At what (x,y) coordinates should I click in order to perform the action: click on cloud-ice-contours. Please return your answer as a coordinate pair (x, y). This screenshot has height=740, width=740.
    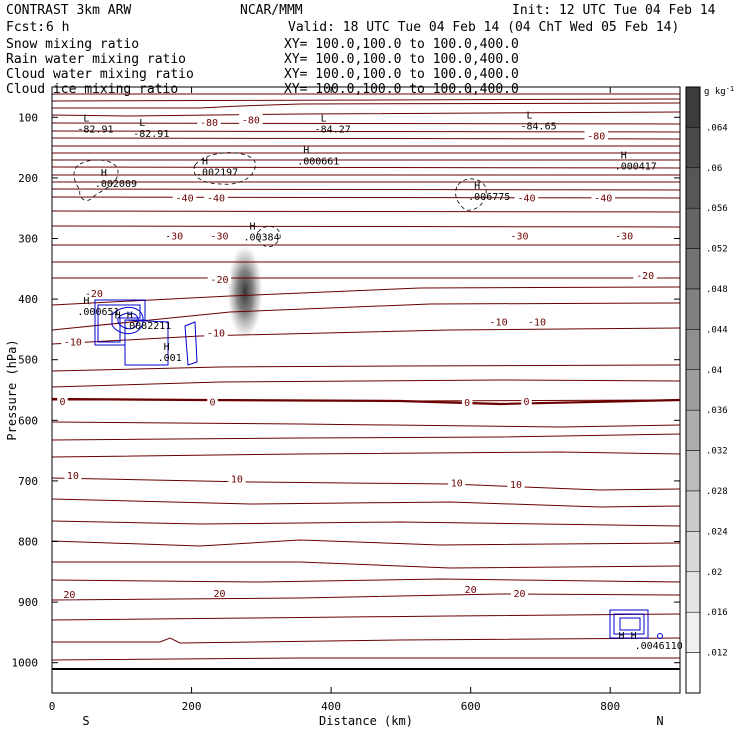
    Looking at the image, I should click on (280, 200).